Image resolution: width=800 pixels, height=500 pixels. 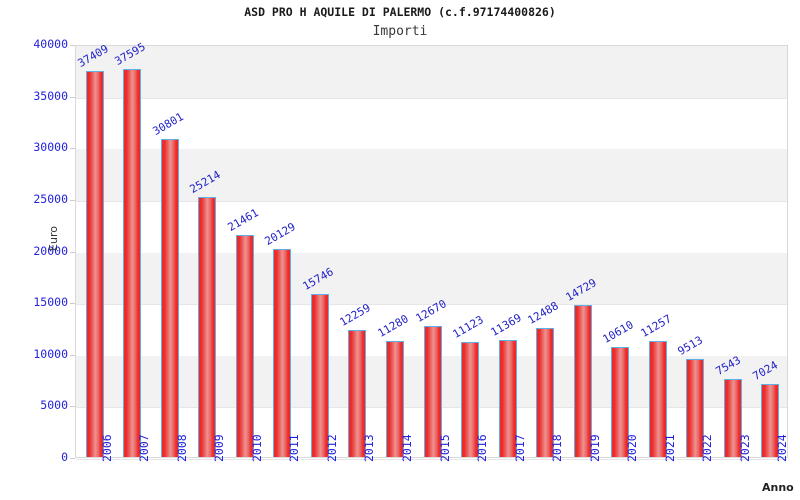 I want to click on x-tick-label: 2008, so click(x=181, y=448).